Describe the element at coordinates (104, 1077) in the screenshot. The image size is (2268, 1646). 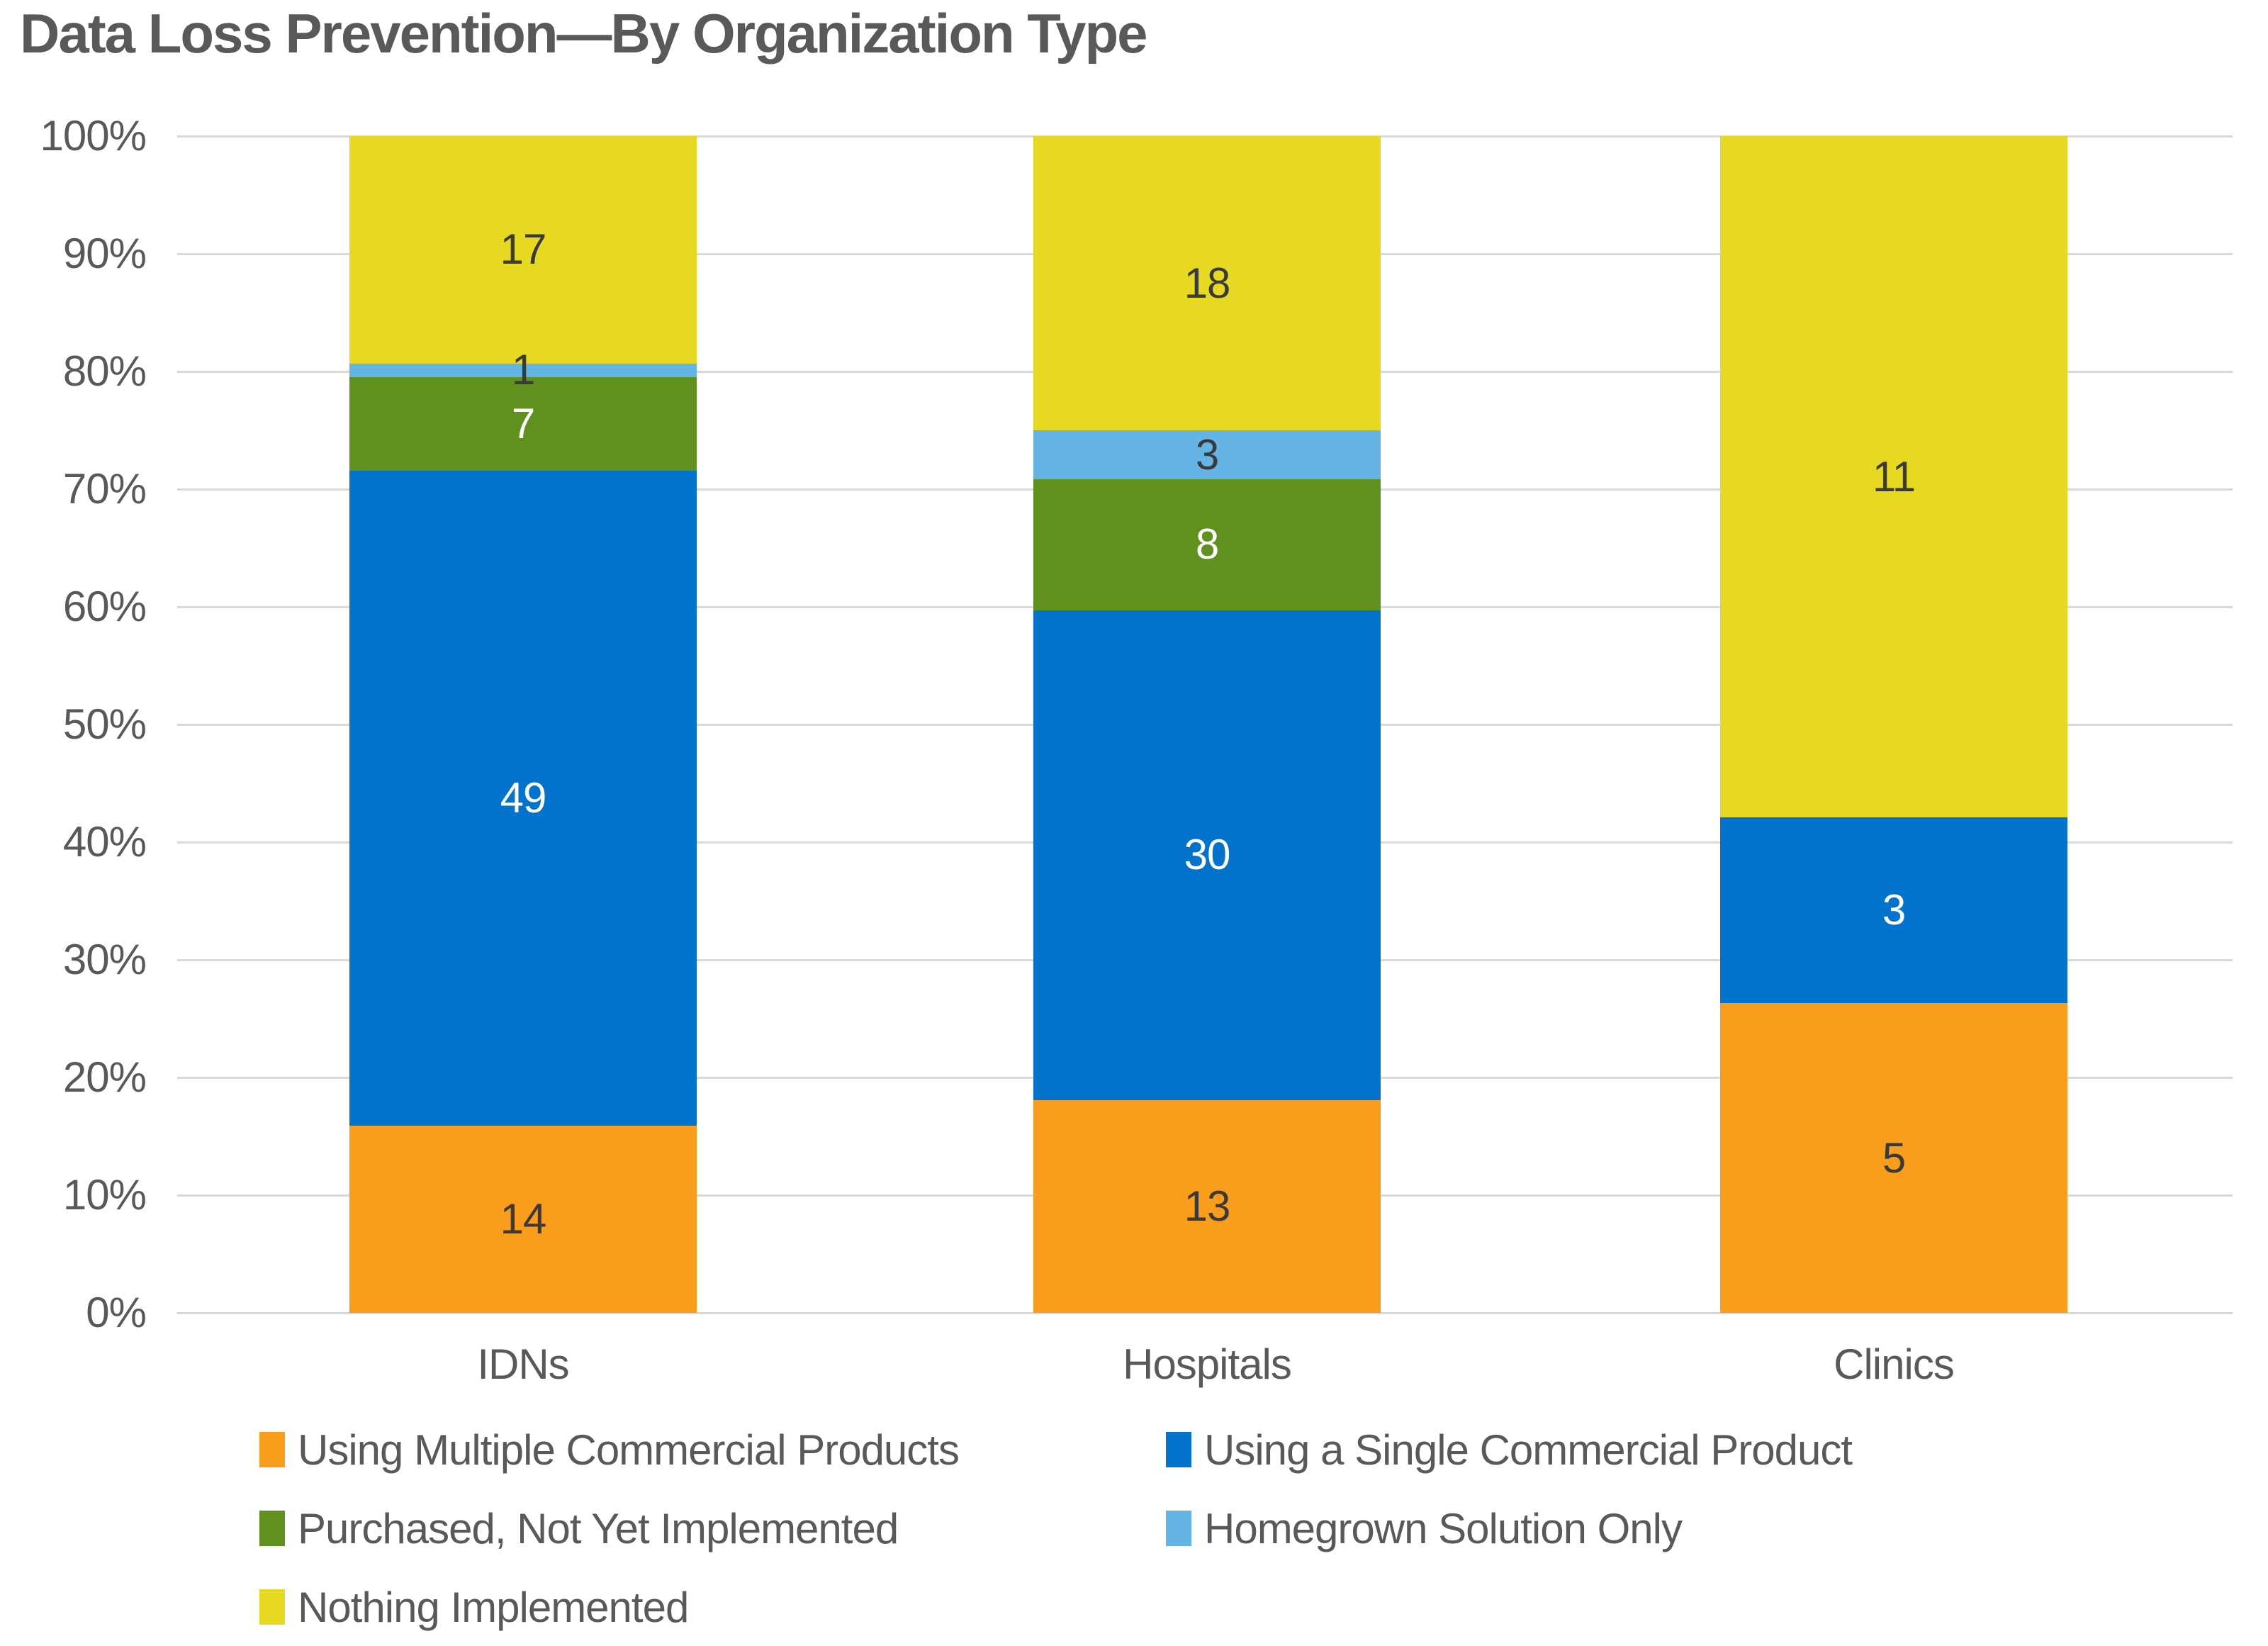
I see `y-tick-label: 20%` at that location.